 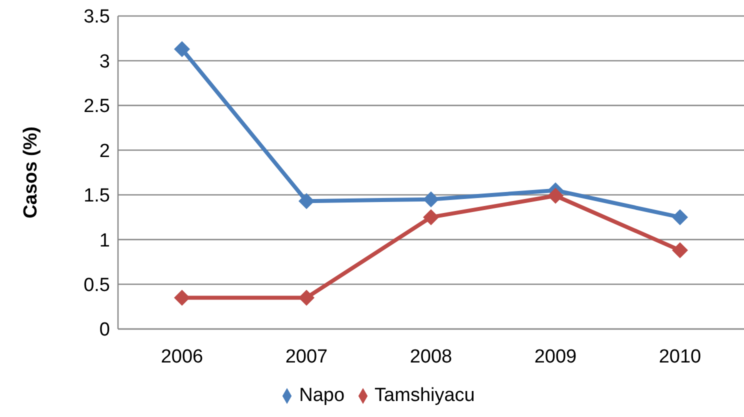 What do you see at coordinates (31, 172) in the screenshot?
I see `y-axis-title: Casos (%)` at bounding box center [31, 172].